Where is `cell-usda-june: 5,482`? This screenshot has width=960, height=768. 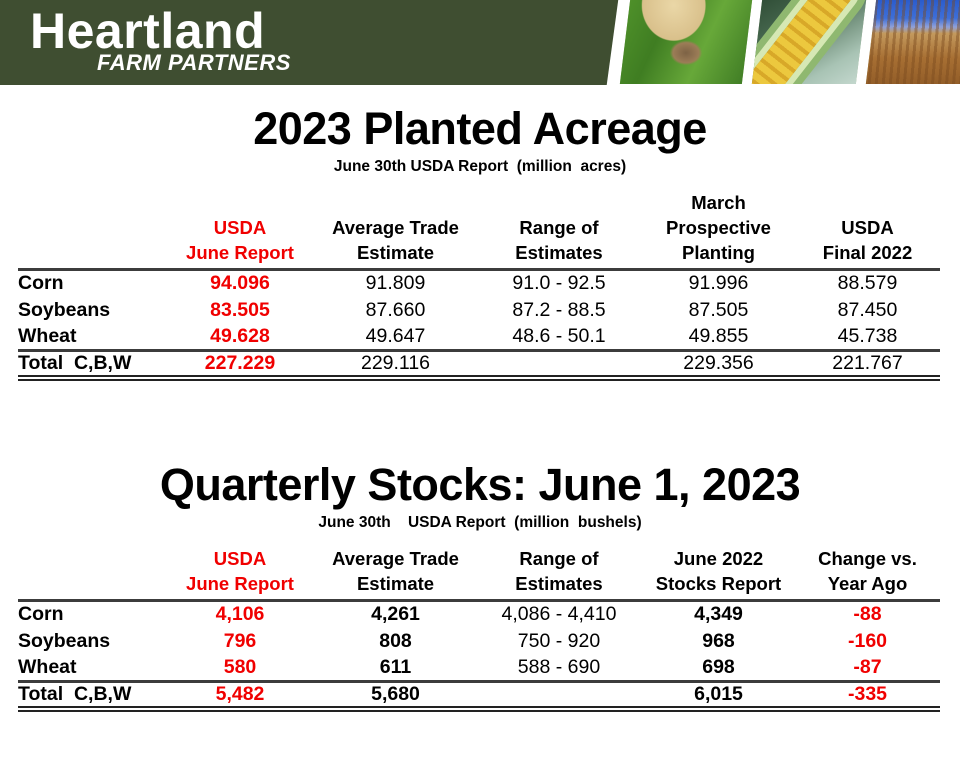
cell-usda-june: 5,482 is located at coordinates (240, 696).